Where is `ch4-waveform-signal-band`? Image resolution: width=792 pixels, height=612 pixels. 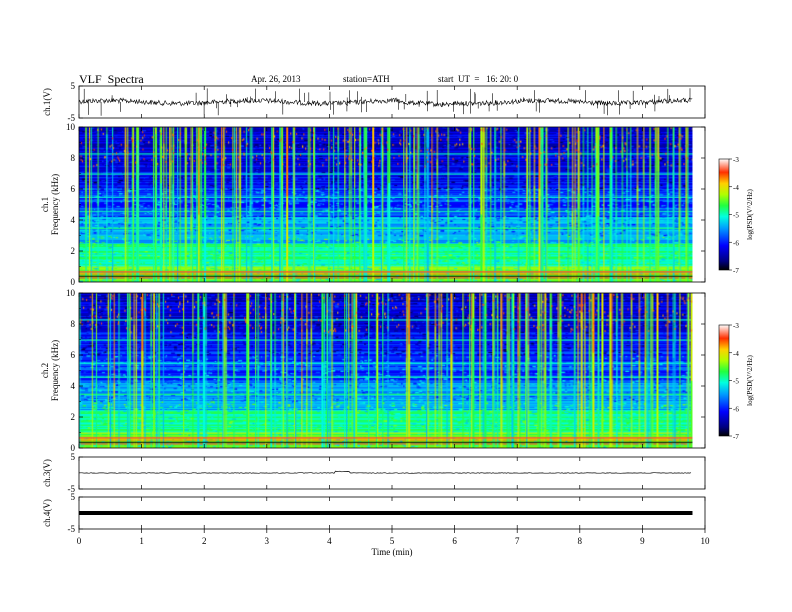 ch4-waveform-signal-band is located at coordinates (386, 513).